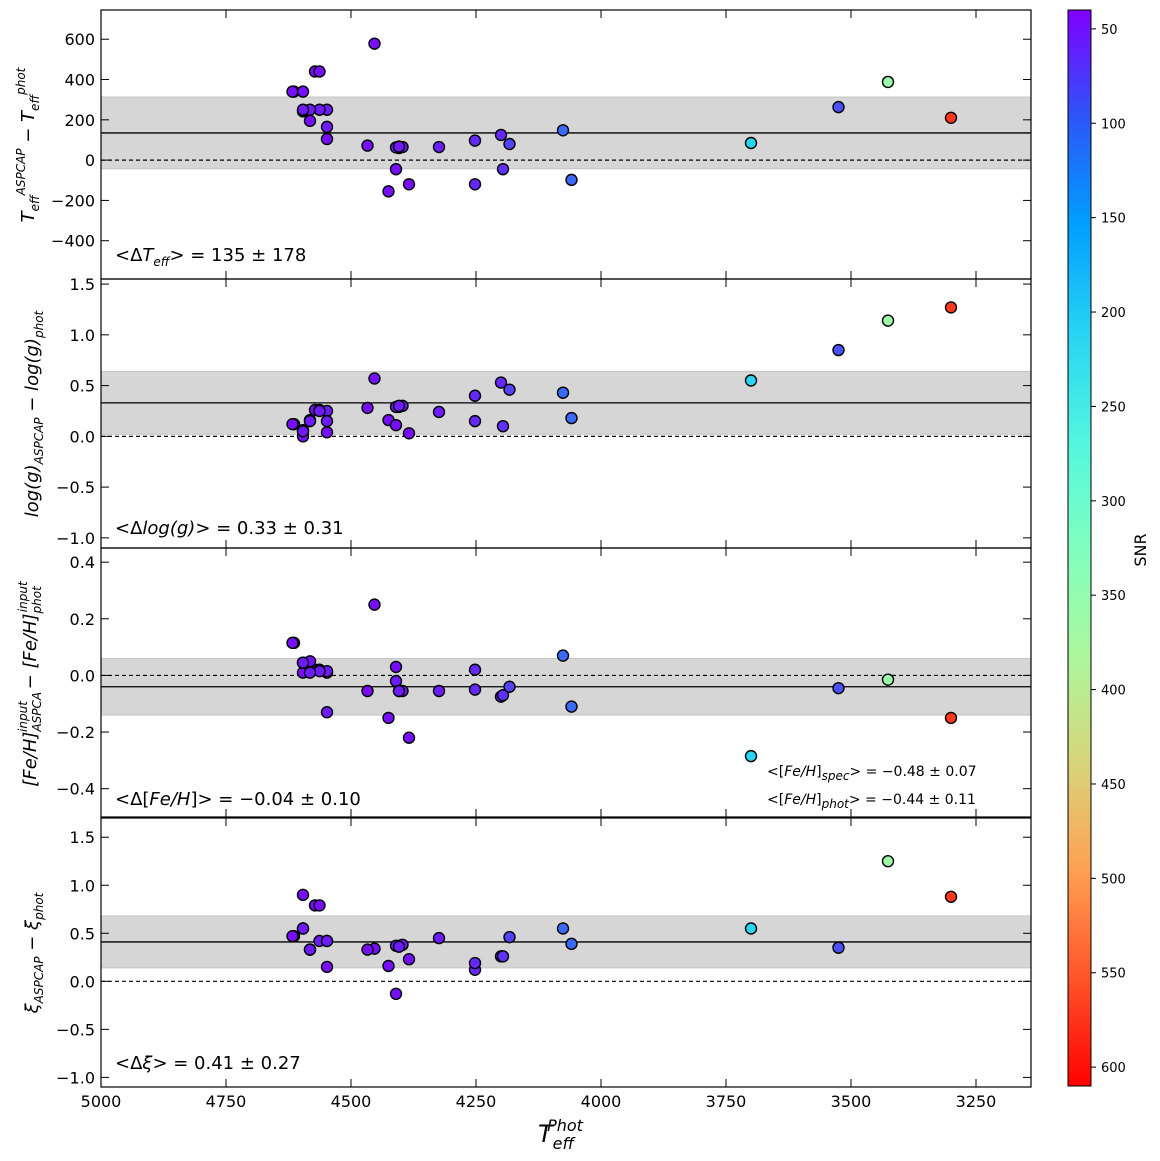 The image size is (1160, 1161). Describe the element at coordinates (101, 1101) in the screenshot. I see `x-tick-label: 5000` at that location.